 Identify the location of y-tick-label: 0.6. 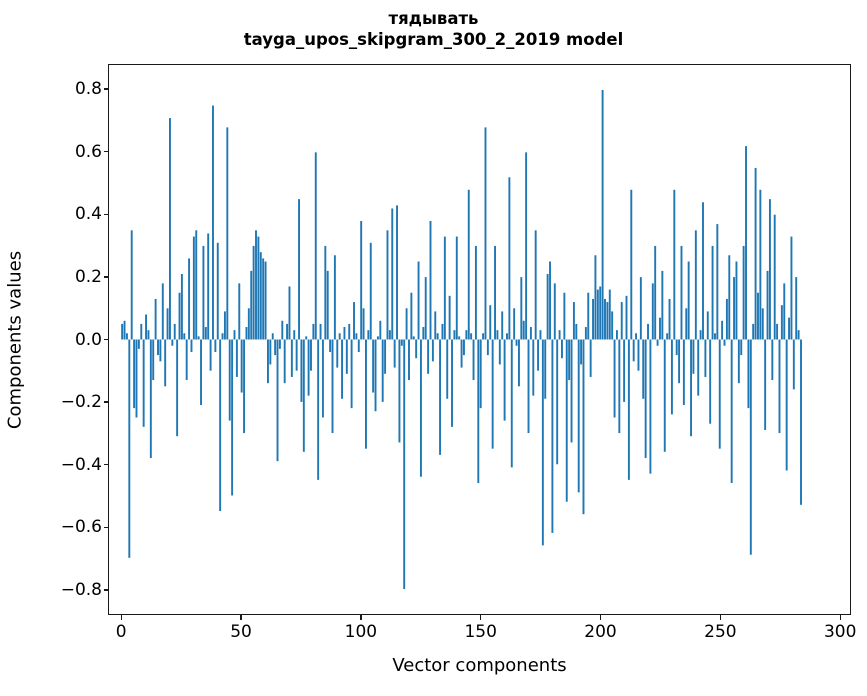
(88, 151).